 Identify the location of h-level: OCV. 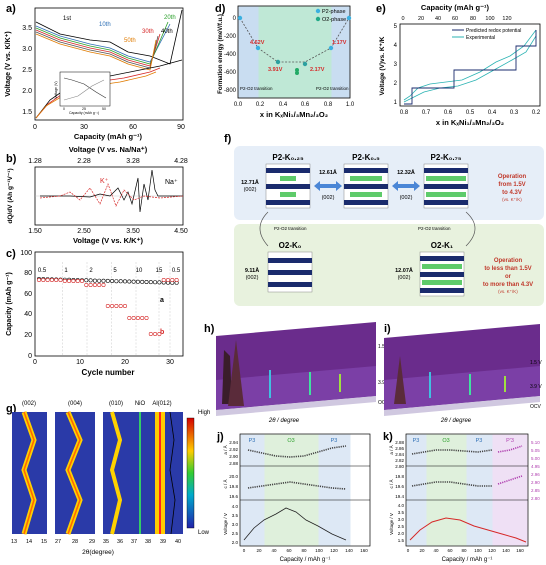
(384, 403).